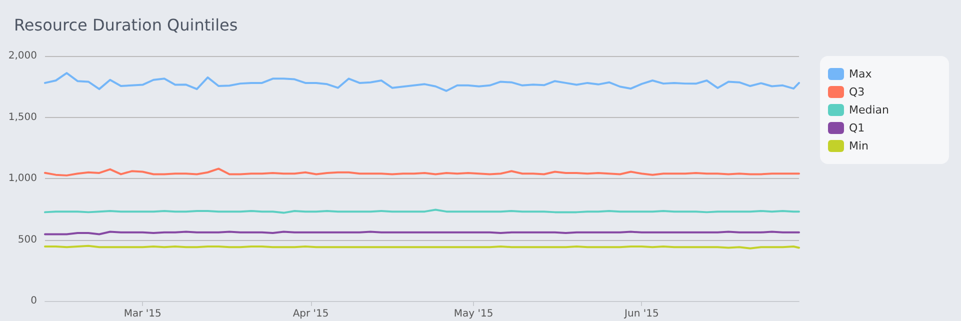  I want to click on x-tick-label: Apr '15, so click(310, 314).